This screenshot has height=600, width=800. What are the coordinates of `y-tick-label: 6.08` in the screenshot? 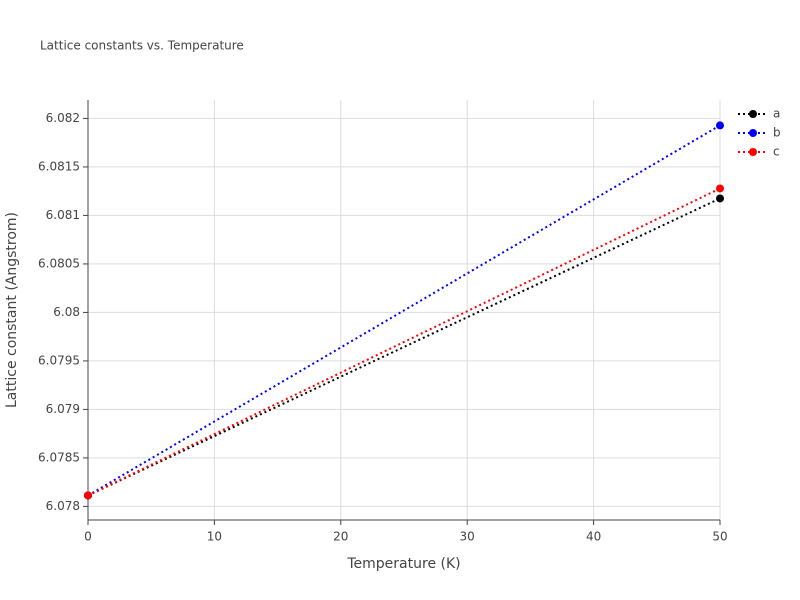 It's located at (66, 312).